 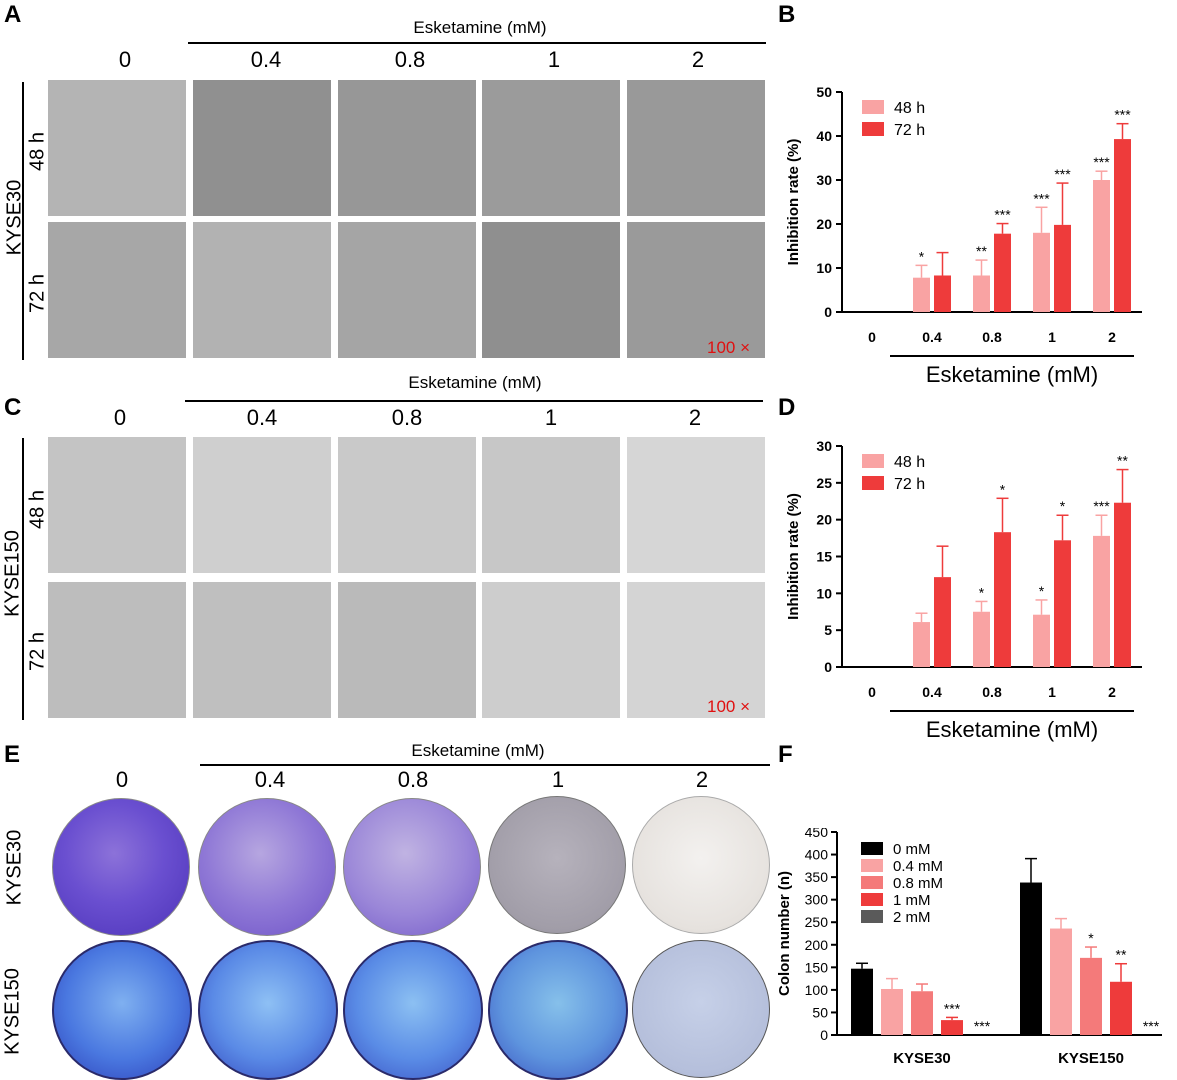 What do you see at coordinates (817, 990) in the screenshot?
I see `y-tick-label: 100` at bounding box center [817, 990].